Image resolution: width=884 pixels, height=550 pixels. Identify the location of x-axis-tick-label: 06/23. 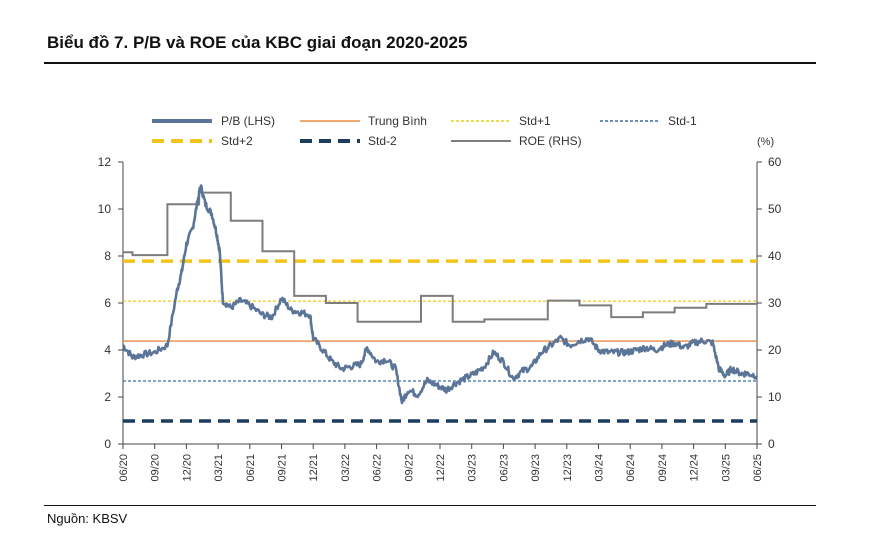
(504, 468).